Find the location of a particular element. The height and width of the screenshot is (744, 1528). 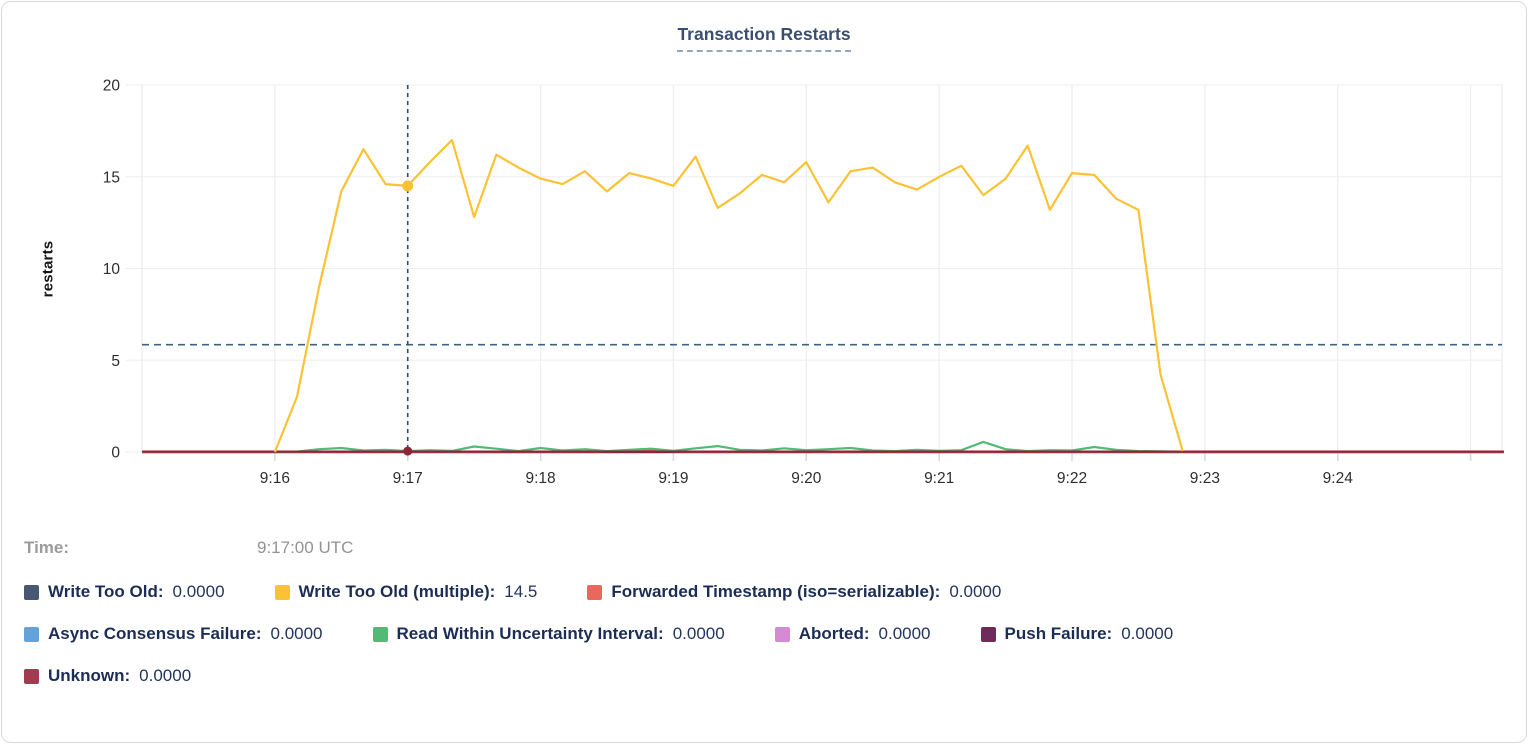

y-tick-label: 15 is located at coordinates (111, 177).